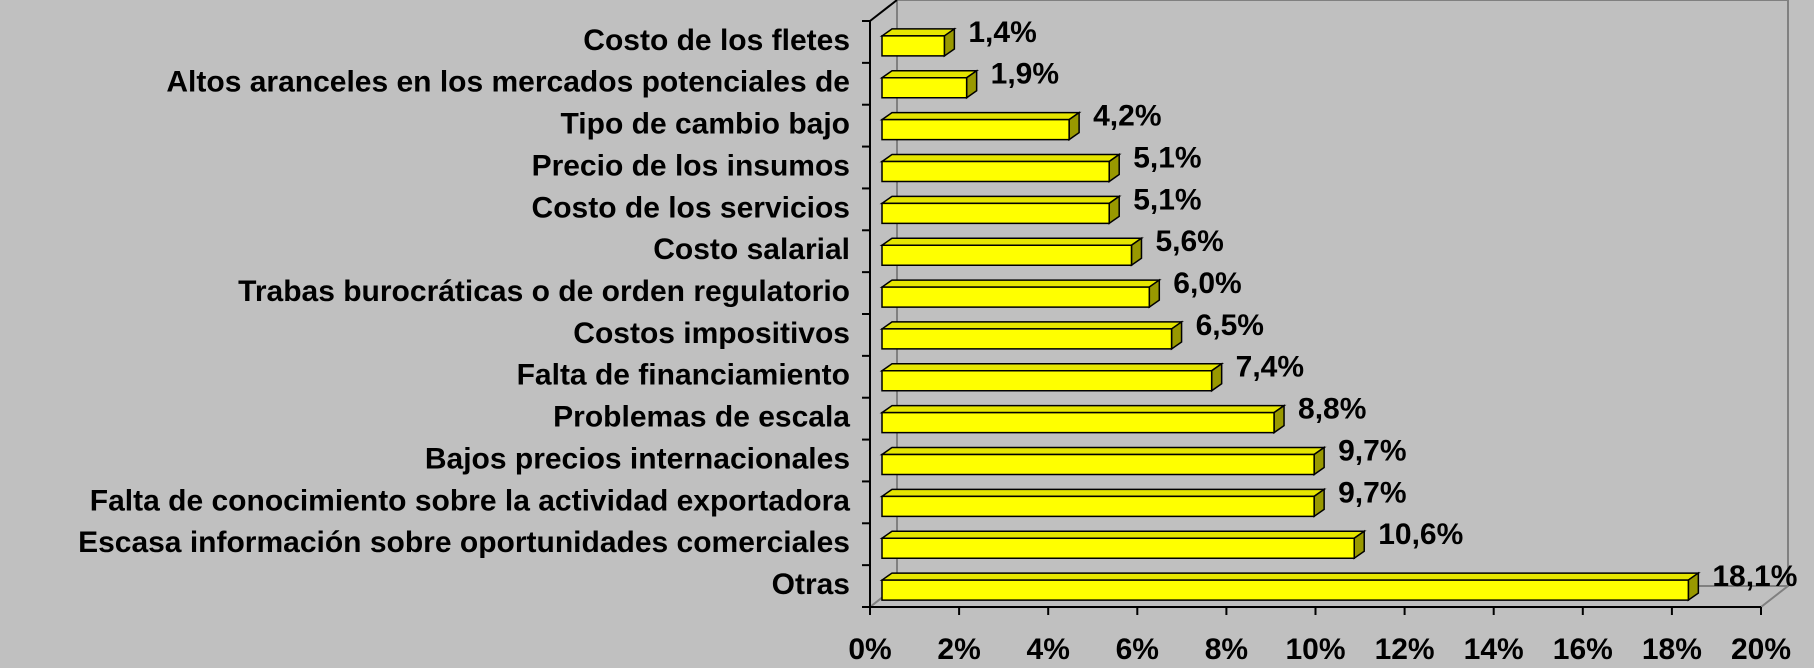 This screenshot has width=1814, height=668. I want to click on x-tick-label: 8%, so click(1226, 649).